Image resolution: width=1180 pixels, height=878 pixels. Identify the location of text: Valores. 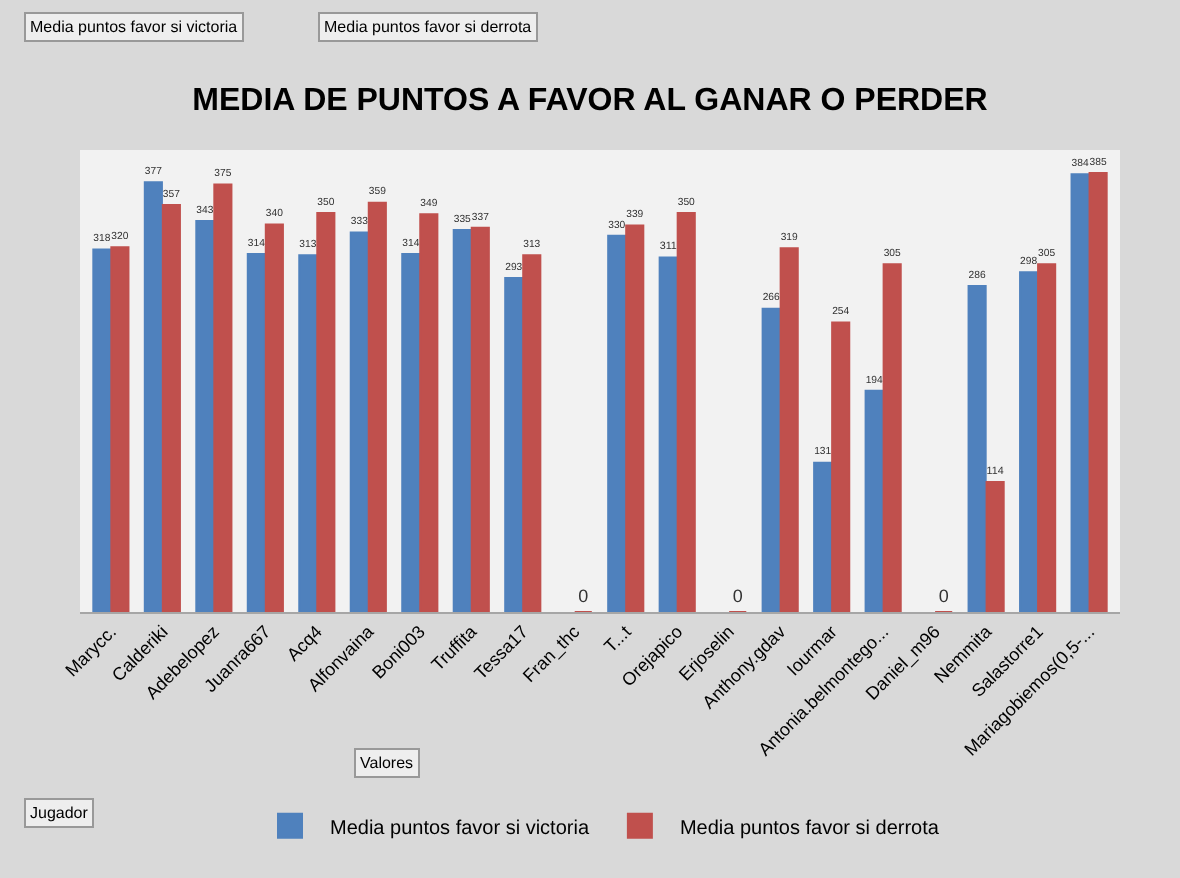
(387, 763).